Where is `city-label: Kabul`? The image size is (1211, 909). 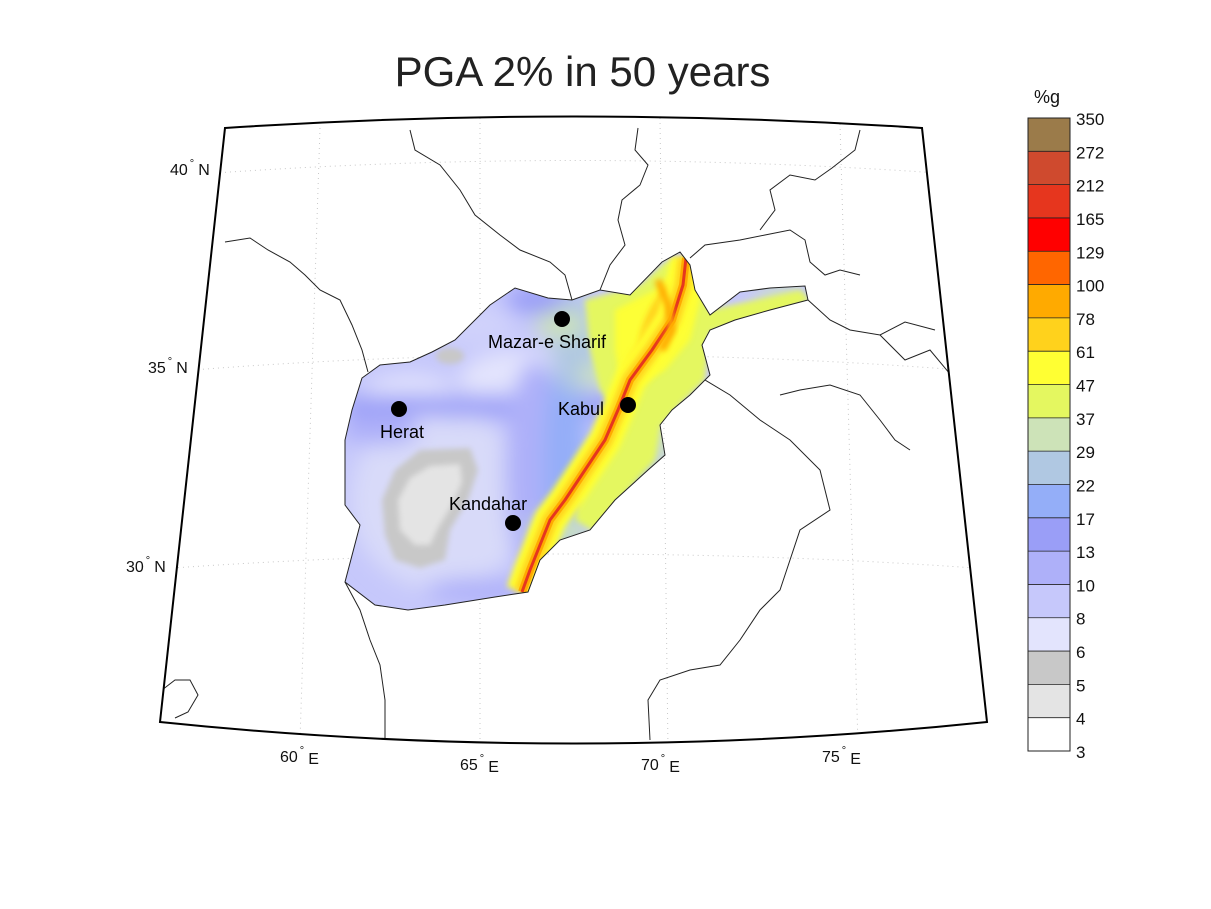 city-label: Kabul is located at coordinates (581, 409).